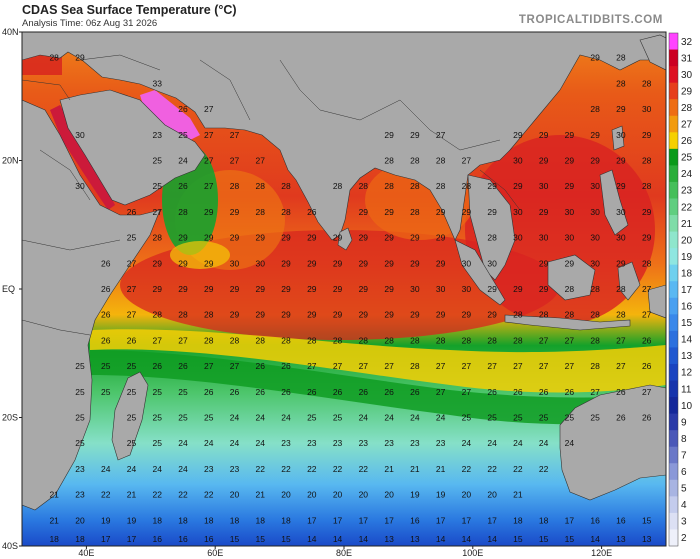 The image size is (700, 559). I want to click on sst-value-label: 14, so click(595, 539).